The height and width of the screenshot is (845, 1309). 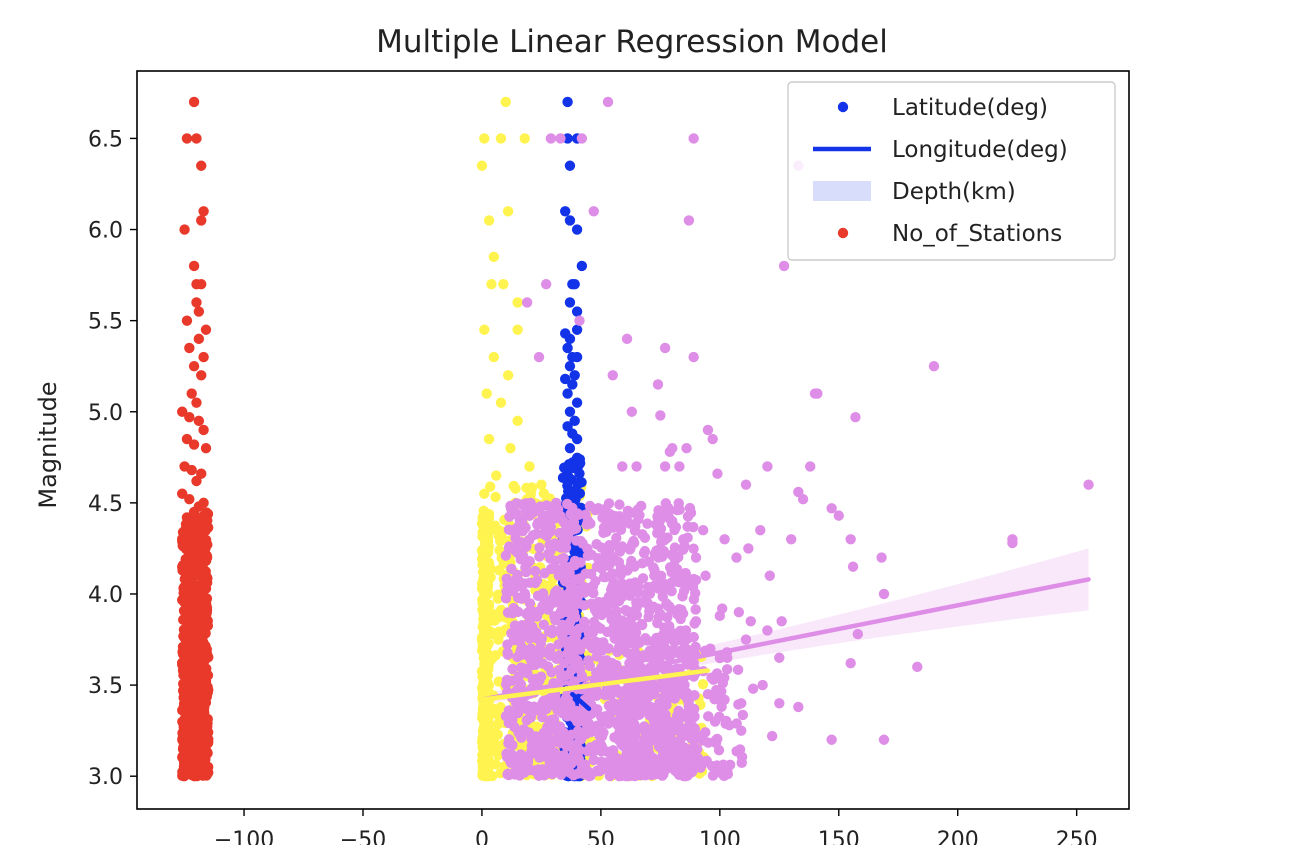 What do you see at coordinates (105, 686) in the screenshot?
I see `y-tick-label: 3.5` at bounding box center [105, 686].